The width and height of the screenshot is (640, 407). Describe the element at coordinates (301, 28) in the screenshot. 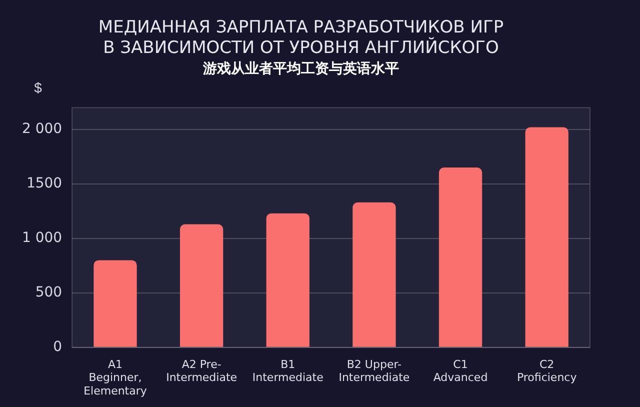

I see `text: МЕДИАННАЯ ЗАРПЛАТА РАЗРАБОТЧИКОВ ИГР` at that location.